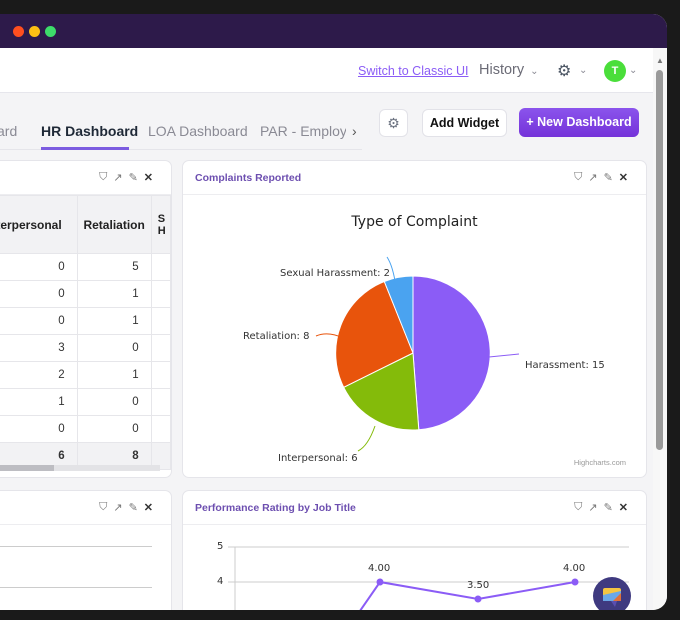 This screenshot has height=620, width=680. What do you see at coordinates (464, 123) in the screenshot?
I see `add-widget-button: Add Widget` at bounding box center [464, 123].